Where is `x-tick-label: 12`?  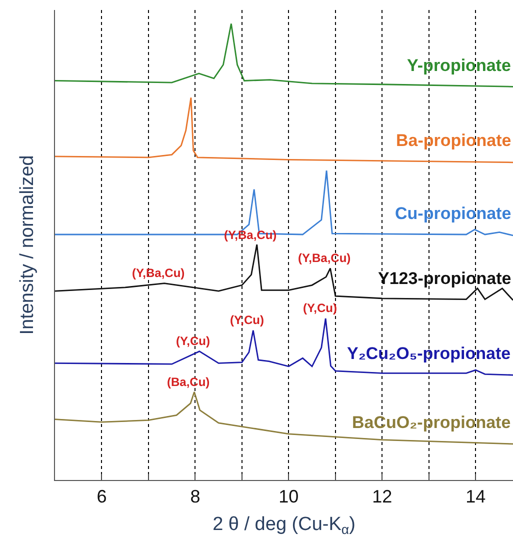
x-tick-label: 12 is located at coordinates (382, 496).